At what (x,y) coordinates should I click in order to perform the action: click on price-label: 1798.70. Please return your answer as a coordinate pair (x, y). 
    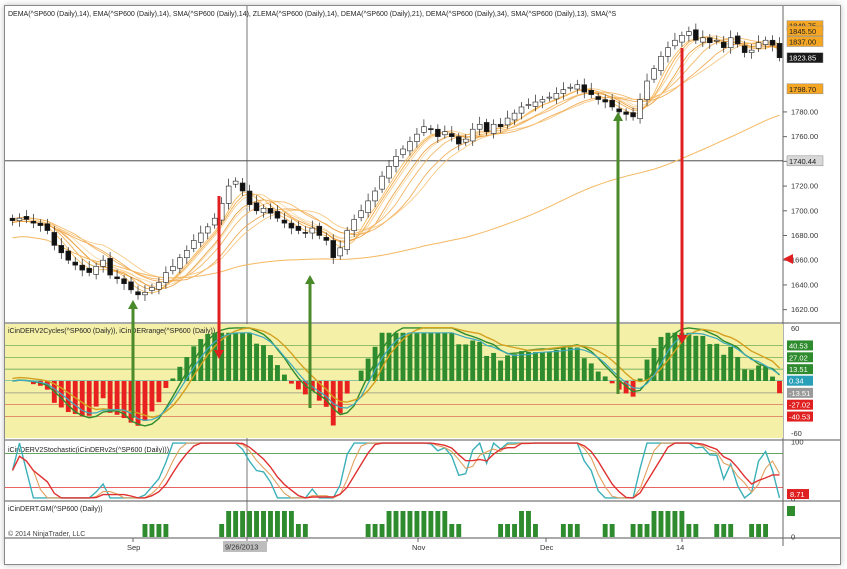
    Looking at the image, I should click on (805, 89).